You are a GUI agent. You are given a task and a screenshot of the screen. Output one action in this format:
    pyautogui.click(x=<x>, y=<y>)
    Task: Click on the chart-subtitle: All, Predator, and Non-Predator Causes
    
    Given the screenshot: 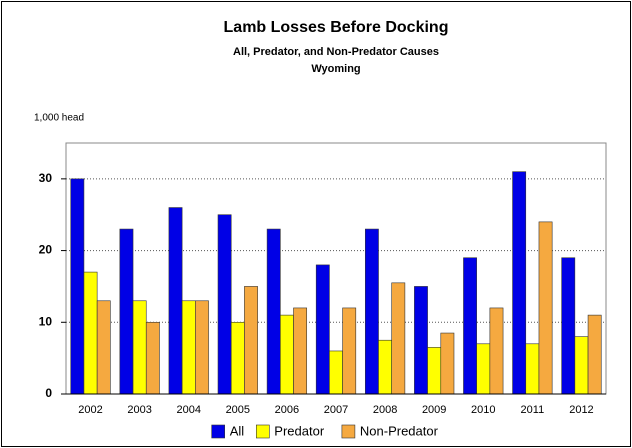 What is the action you would take?
    pyautogui.click(x=336, y=52)
    